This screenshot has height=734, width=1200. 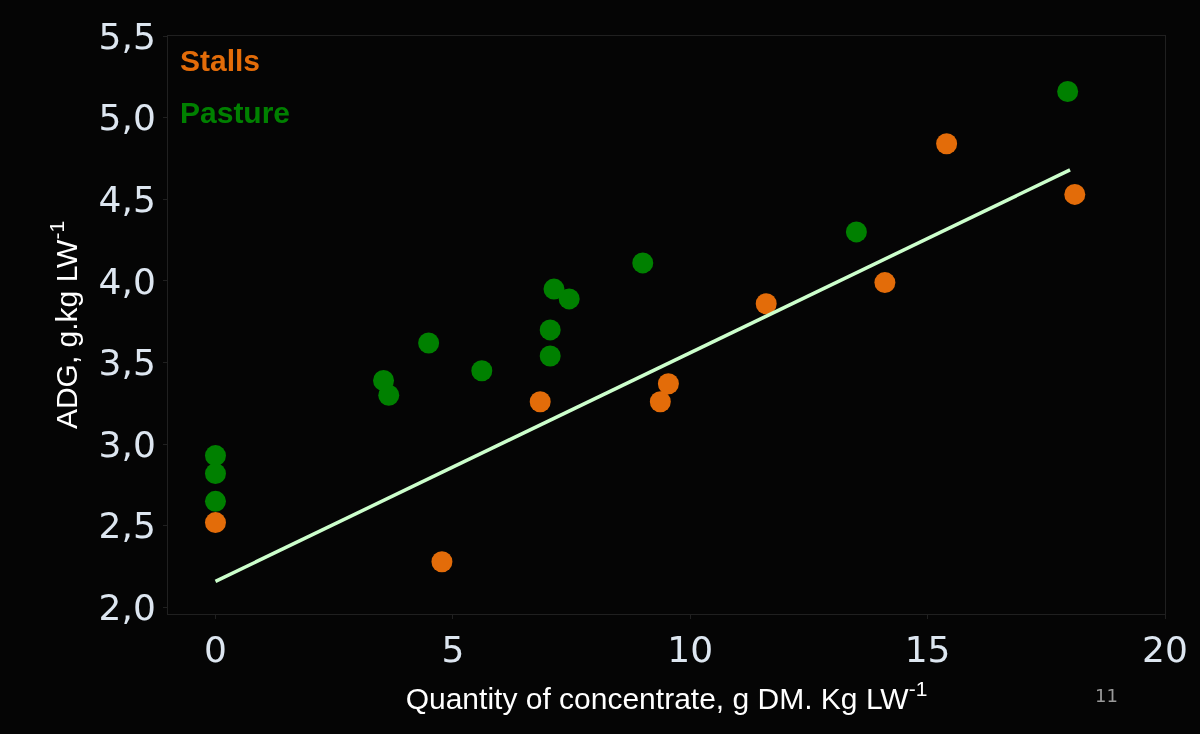 I want to click on y-tick-label: 3,0, so click(x=127, y=444).